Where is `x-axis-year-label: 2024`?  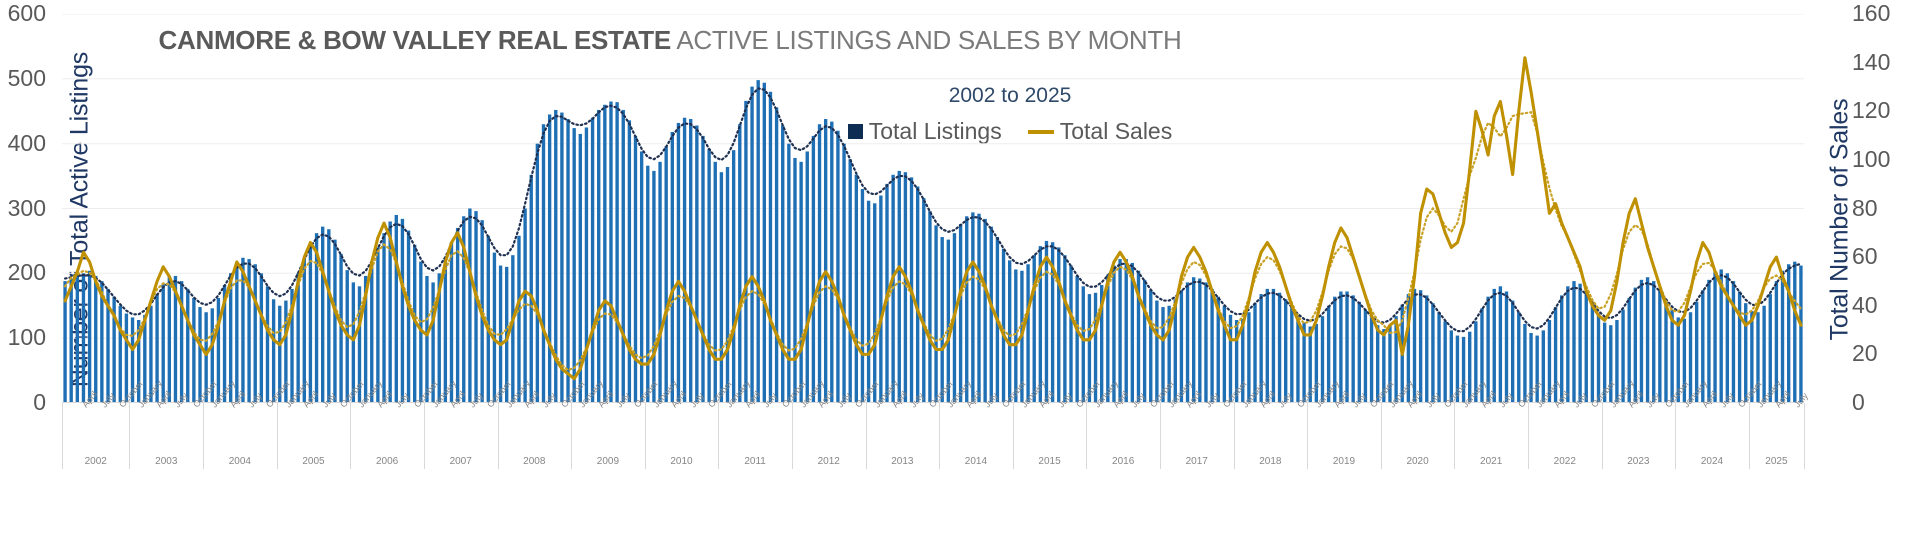
x-axis-year-label: 2024 is located at coordinates (1712, 461).